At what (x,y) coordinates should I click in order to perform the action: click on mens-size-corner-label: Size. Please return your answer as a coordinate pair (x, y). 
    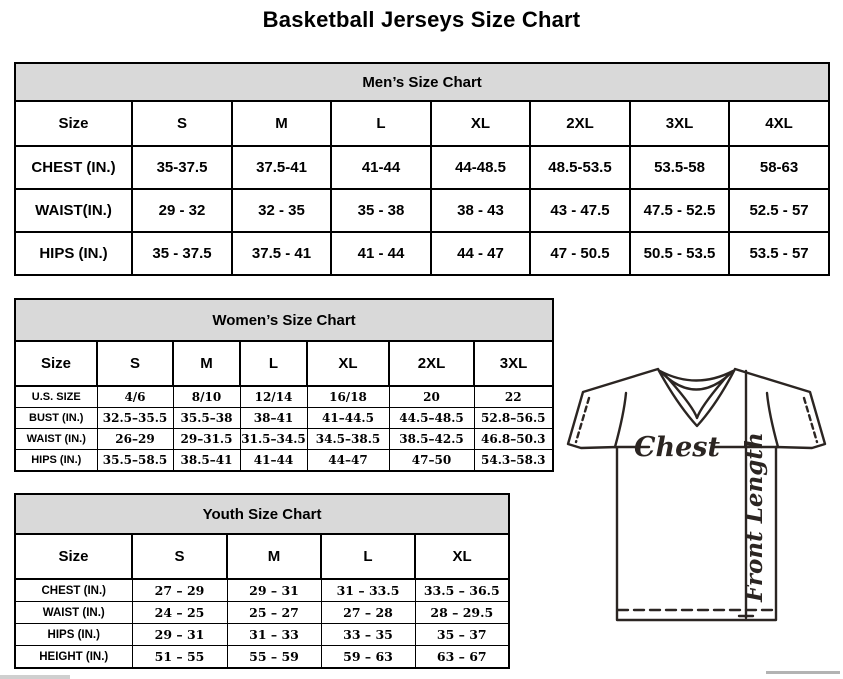
    Looking at the image, I should click on (73, 123).